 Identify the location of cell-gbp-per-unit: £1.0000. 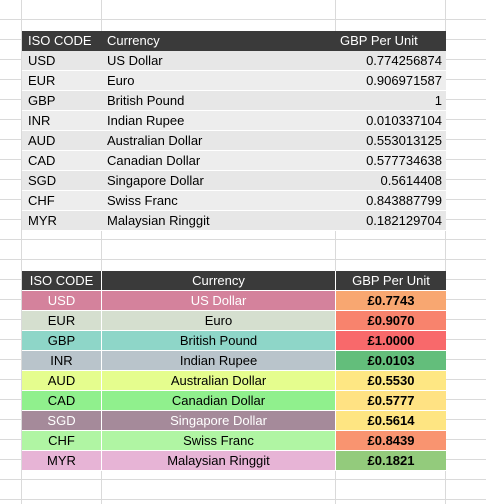
(391, 340).